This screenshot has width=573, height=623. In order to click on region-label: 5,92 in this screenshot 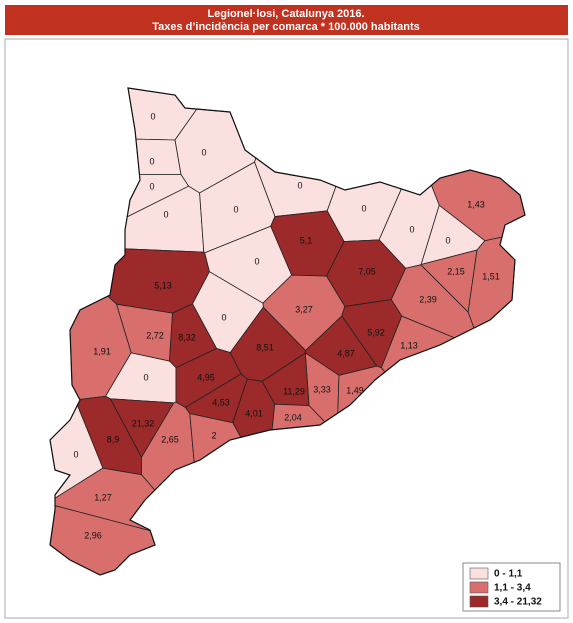, I will do `click(376, 332)`.